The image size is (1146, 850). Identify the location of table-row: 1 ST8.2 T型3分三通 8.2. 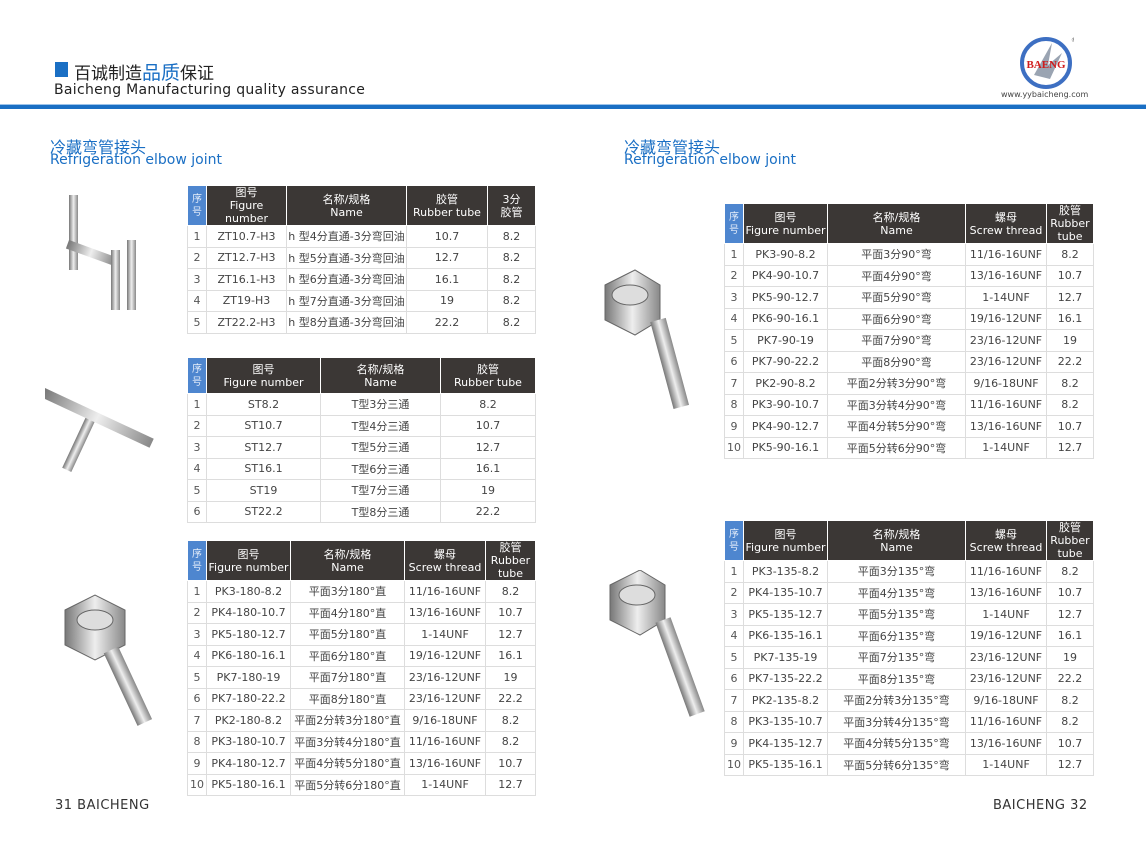
(361, 404).